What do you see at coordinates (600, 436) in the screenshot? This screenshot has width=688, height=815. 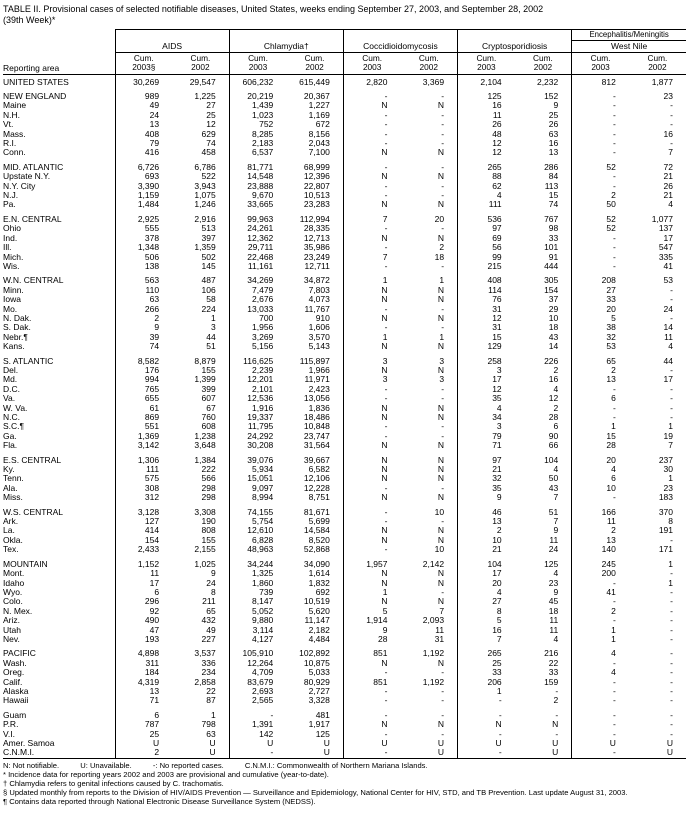 I see `value-cell: 15` at bounding box center [600, 436].